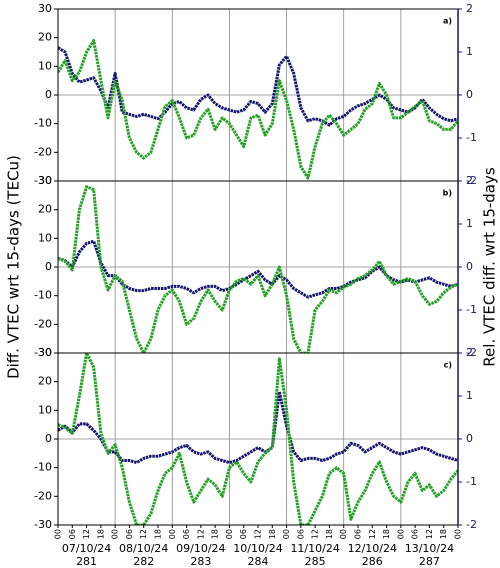  What do you see at coordinates (86, 561) in the screenshot?
I see `doy-label: 281` at bounding box center [86, 561].